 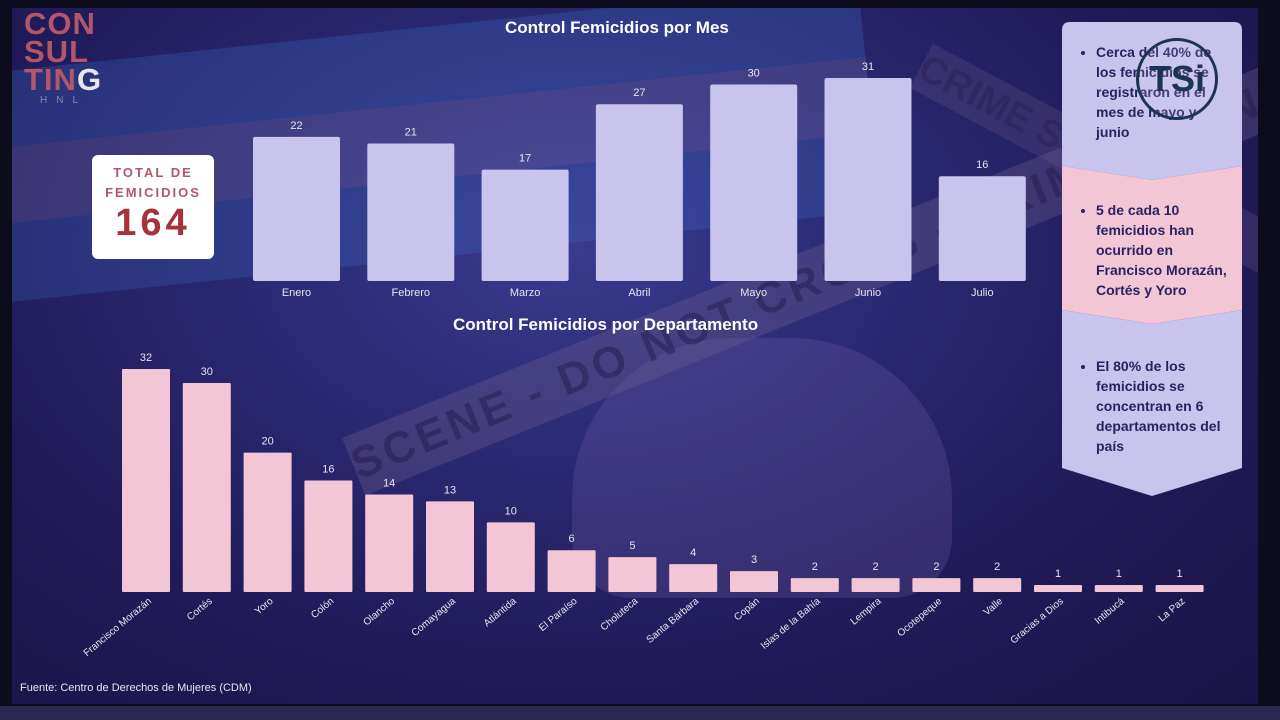 What do you see at coordinates (1172, 610) in the screenshot?
I see `department-tick-label: La Paz` at bounding box center [1172, 610].